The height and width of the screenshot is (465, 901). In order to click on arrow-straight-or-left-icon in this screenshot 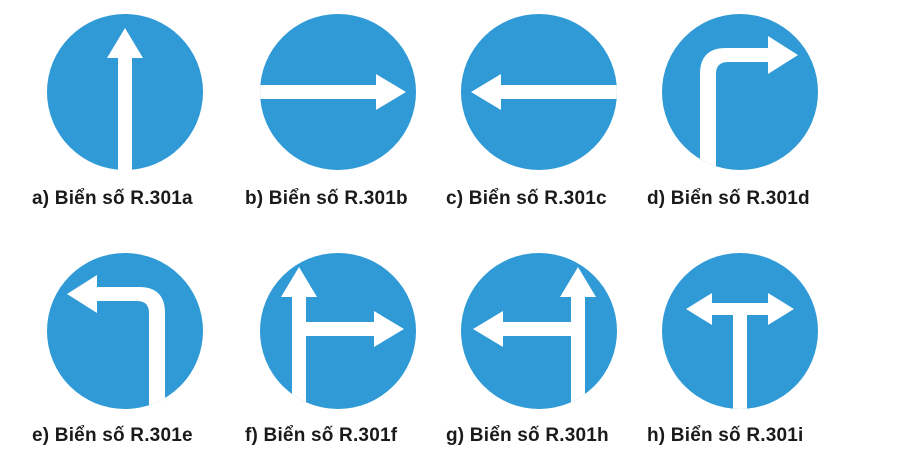, I will do `click(539, 331)`.